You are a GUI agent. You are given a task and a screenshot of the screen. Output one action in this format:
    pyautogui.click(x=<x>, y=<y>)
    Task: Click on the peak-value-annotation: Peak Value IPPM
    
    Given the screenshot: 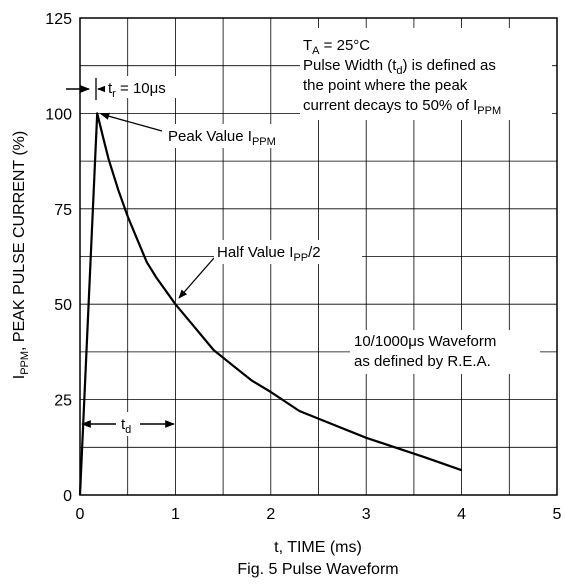 What is the action you would take?
    pyautogui.click(x=202, y=130)
    